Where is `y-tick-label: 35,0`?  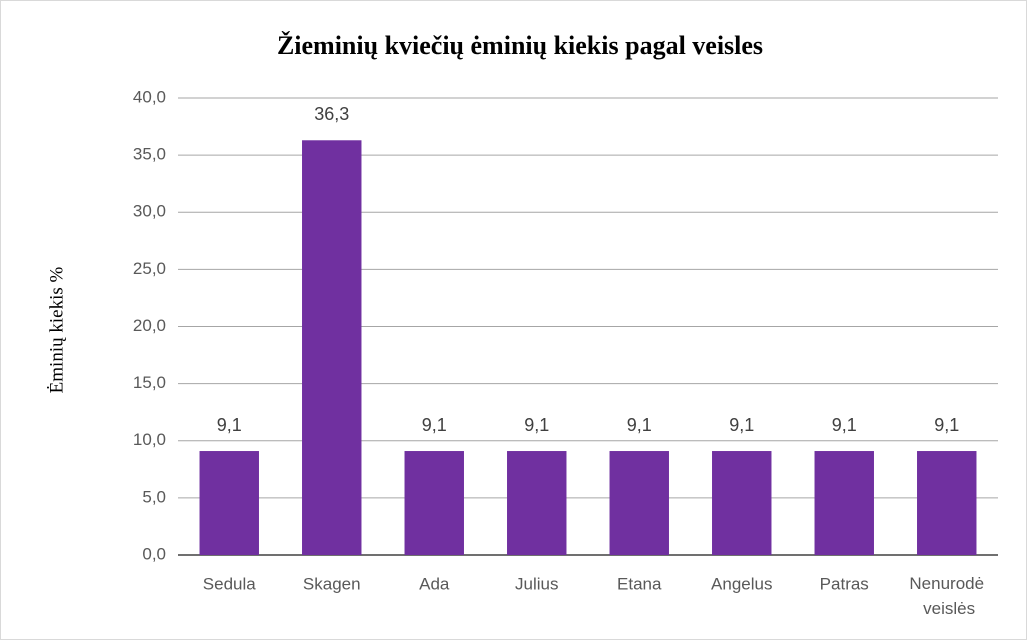 y-tick-label: 35,0 is located at coordinates (149, 154).